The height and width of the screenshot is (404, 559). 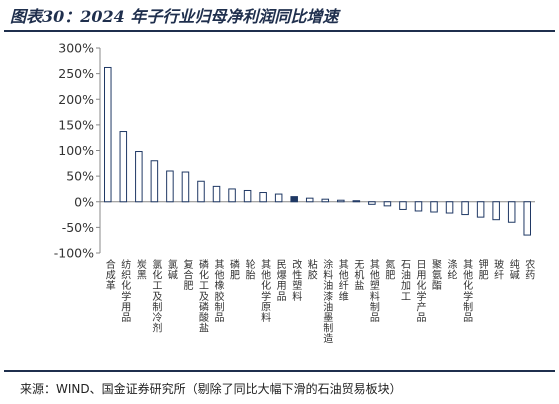 I want to click on x-tick-label: 纯碱, so click(x=515, y=270).